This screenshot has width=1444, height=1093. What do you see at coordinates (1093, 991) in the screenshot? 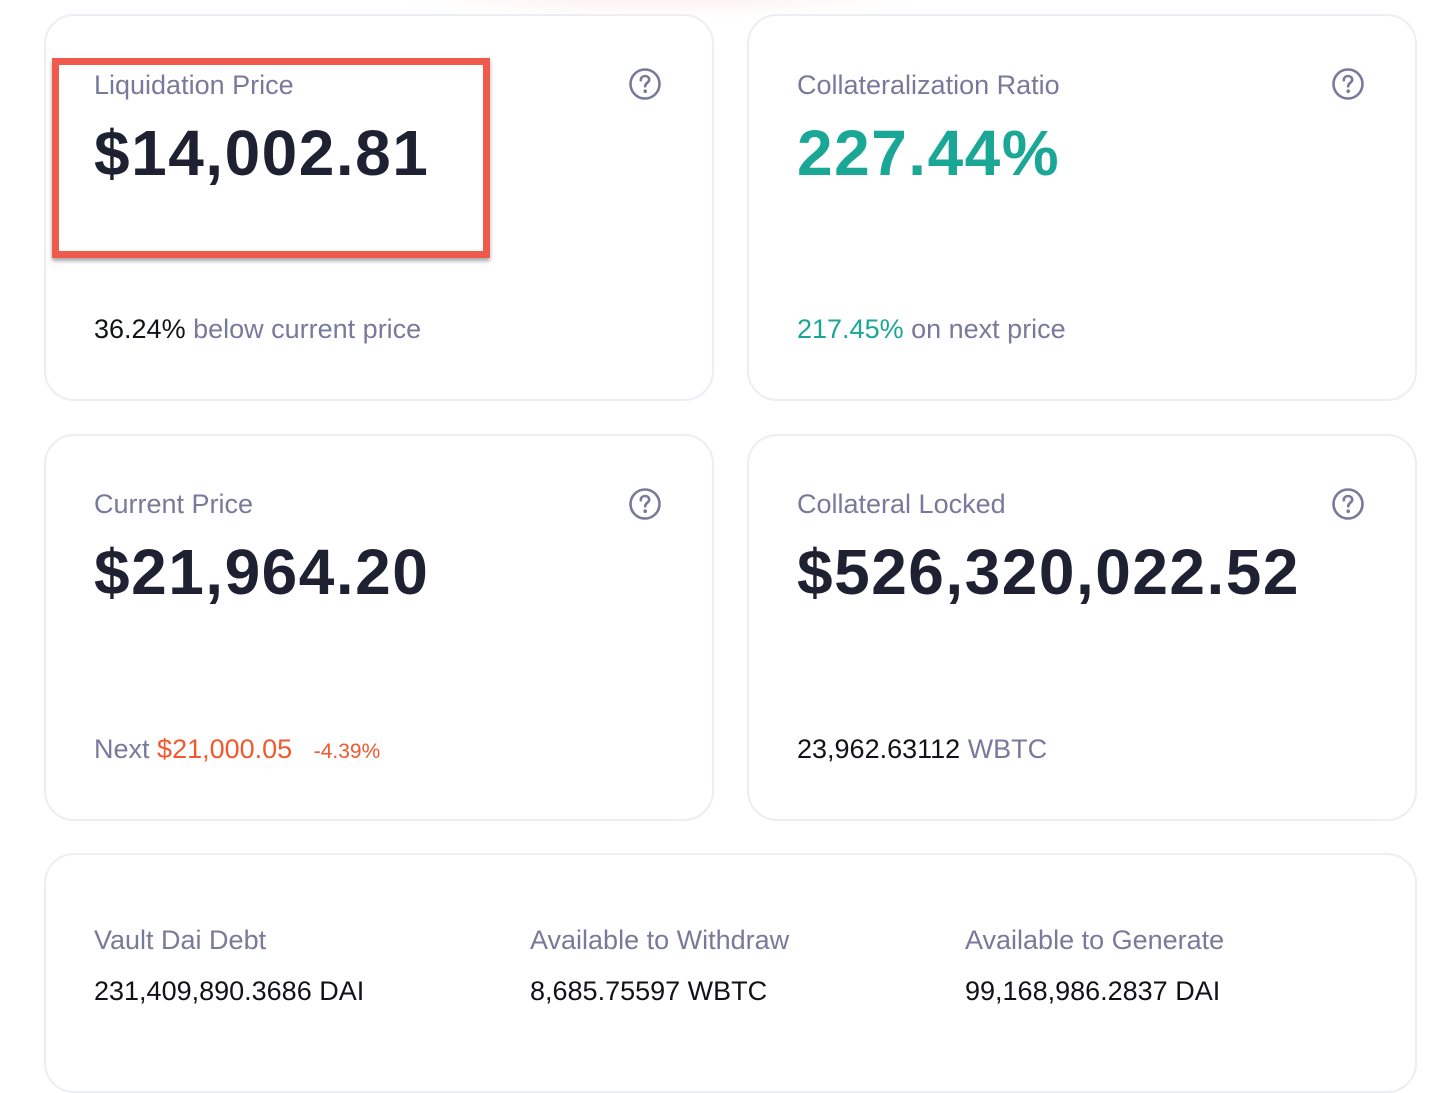
I see `available-to-generate-value: 99,168,986.2837 DAI` at bounding box center [1093, 991].